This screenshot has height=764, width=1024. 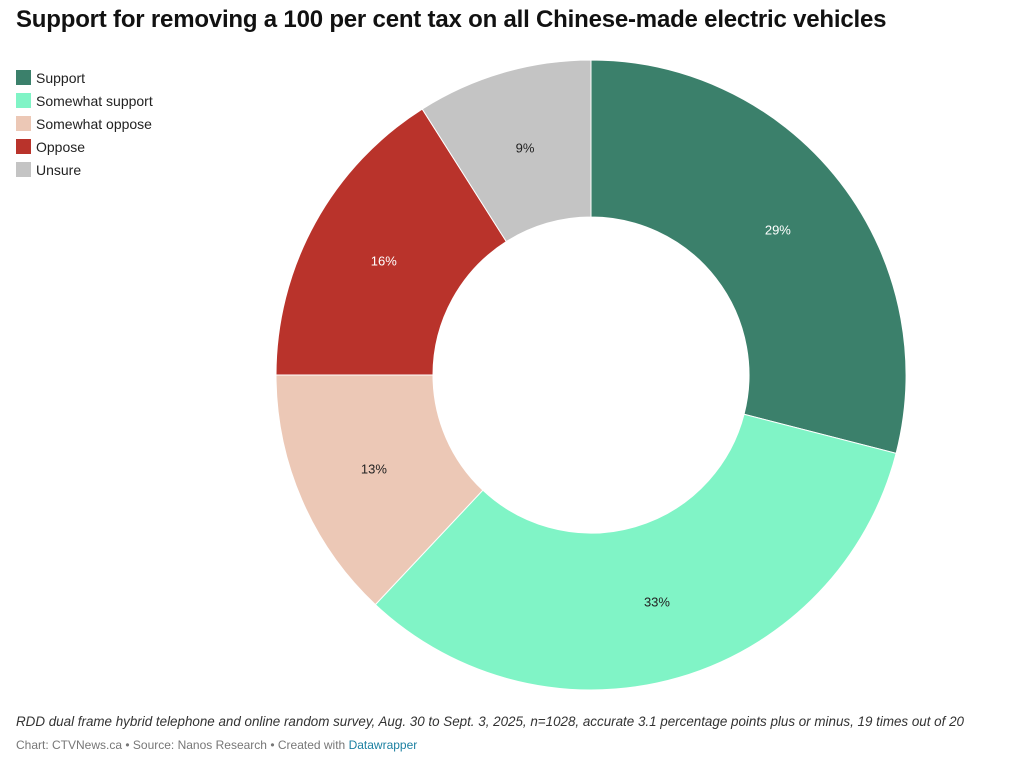 What do you see at coordinates (61, 77) in the screenshot?
I see `legend-label: Support` at bounding box center [61, 77].